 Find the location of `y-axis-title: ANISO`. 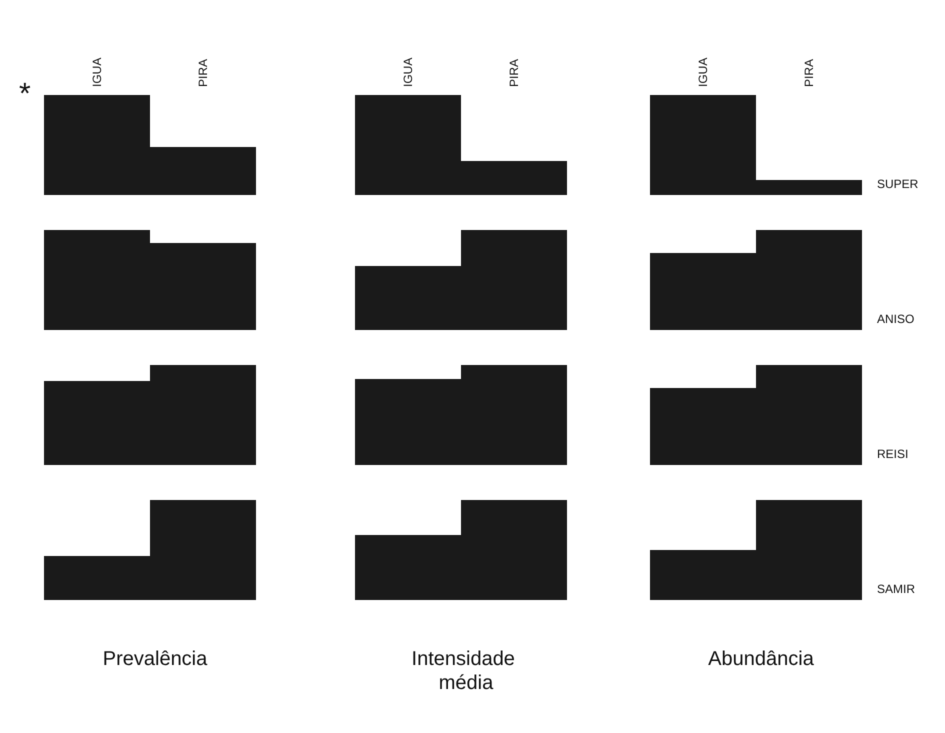

y-axis-title: ANISO is located at coordinates (895, 319).